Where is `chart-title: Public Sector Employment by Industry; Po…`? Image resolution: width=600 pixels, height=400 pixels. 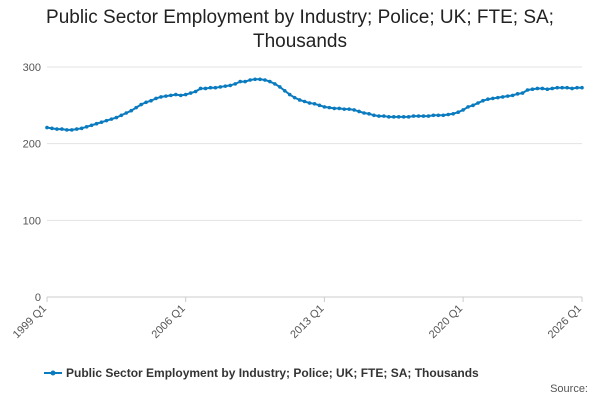
chart-title: Public Sector Employment by Industry; Po… is located at coordinates (300, 29).